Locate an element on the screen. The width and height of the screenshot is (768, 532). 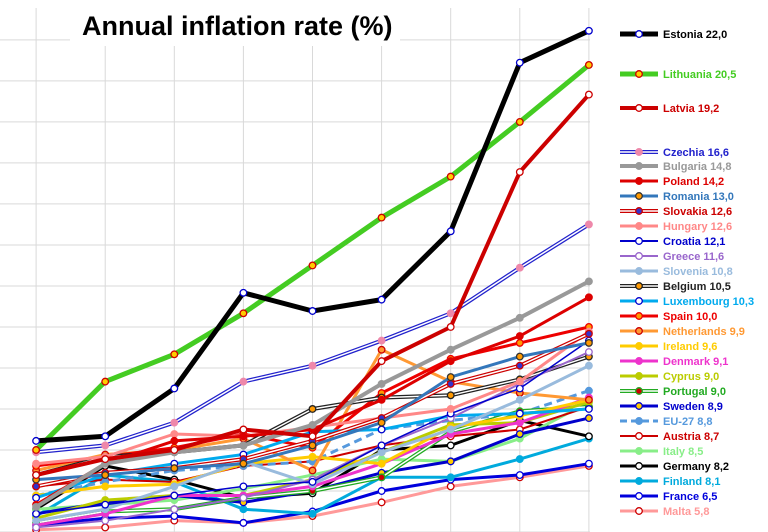
legend-label-malta: Malta 5,8 is located at coordinates (686, 512).